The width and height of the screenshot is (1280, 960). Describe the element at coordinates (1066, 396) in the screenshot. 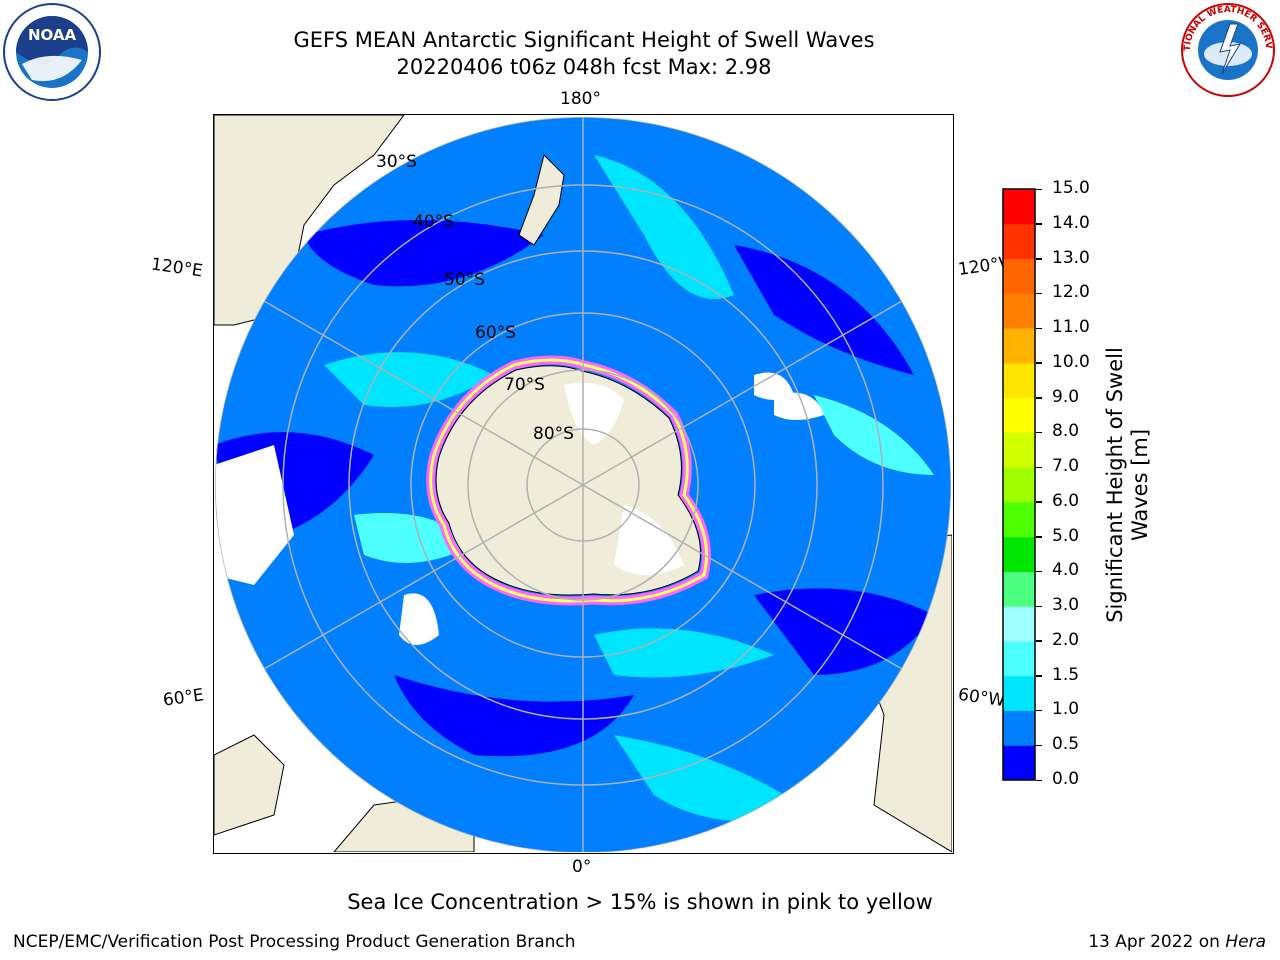

I see `colorbar-tick-label: 9.0` at that location.